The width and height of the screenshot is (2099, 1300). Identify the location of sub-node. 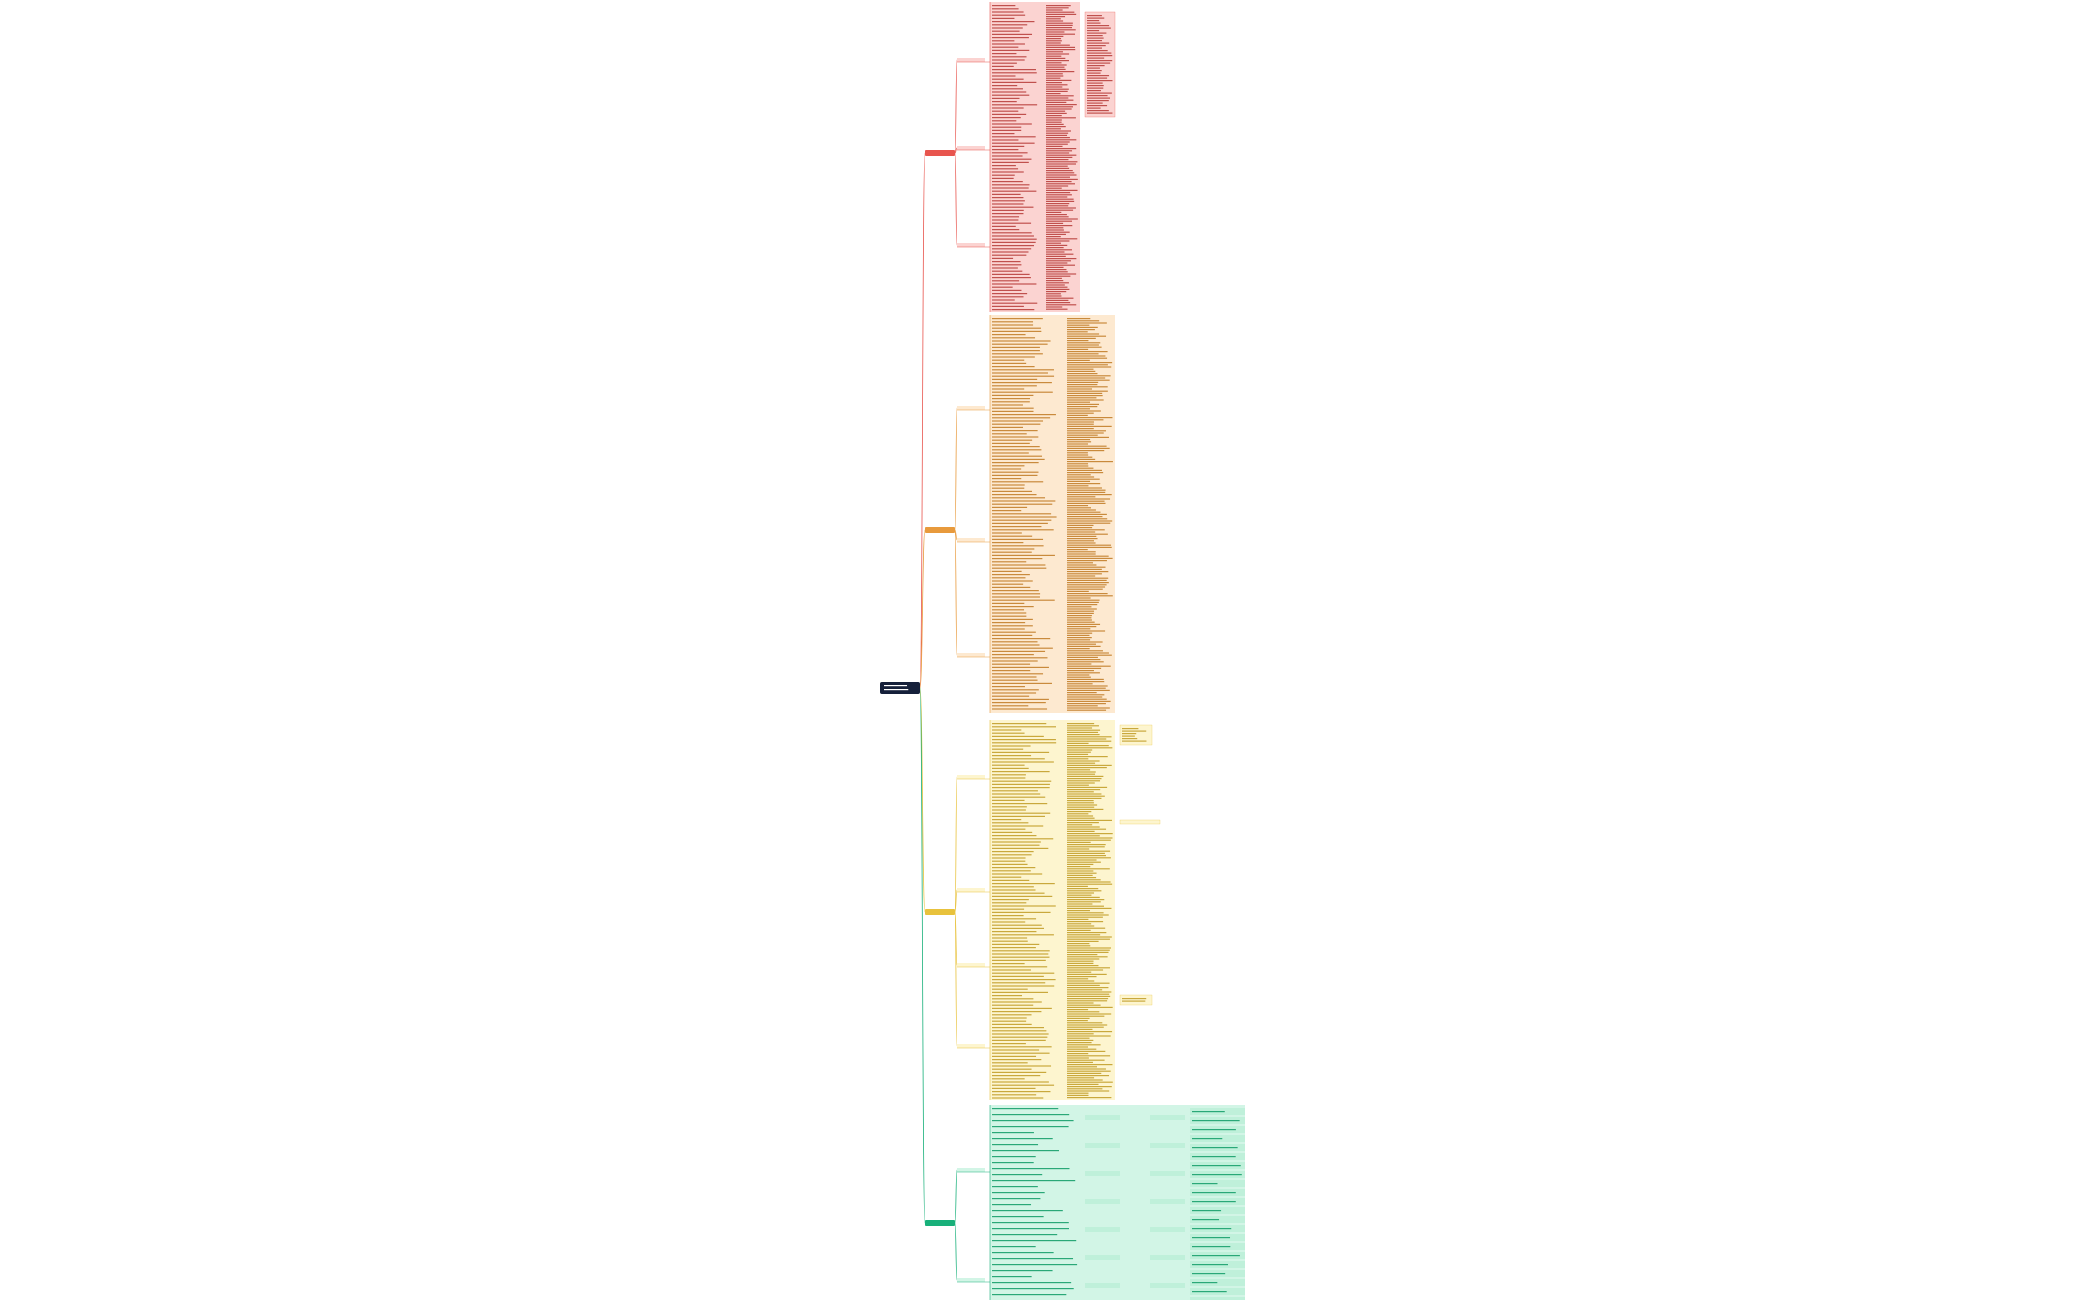
(971, 965).